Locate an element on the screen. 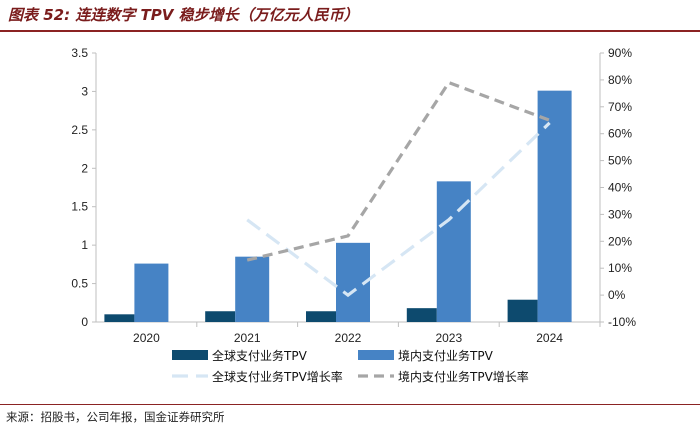 This screenshot has width=700, height=434. legend-label: 境内支付业务TPV增长率 is located at coordinates (463, 376).